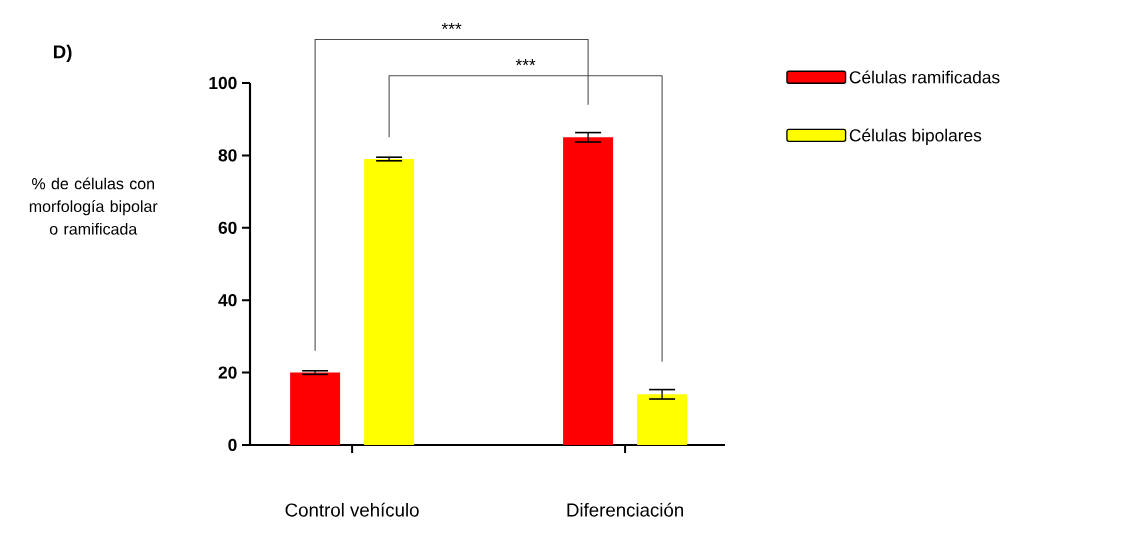 Image resolution: width=1129 pixels, height=550 pixels. What do you see at coordinates (232, 445) in the screenshot?
I see `y-tick-label: 0` at bounding box center [232, 445].